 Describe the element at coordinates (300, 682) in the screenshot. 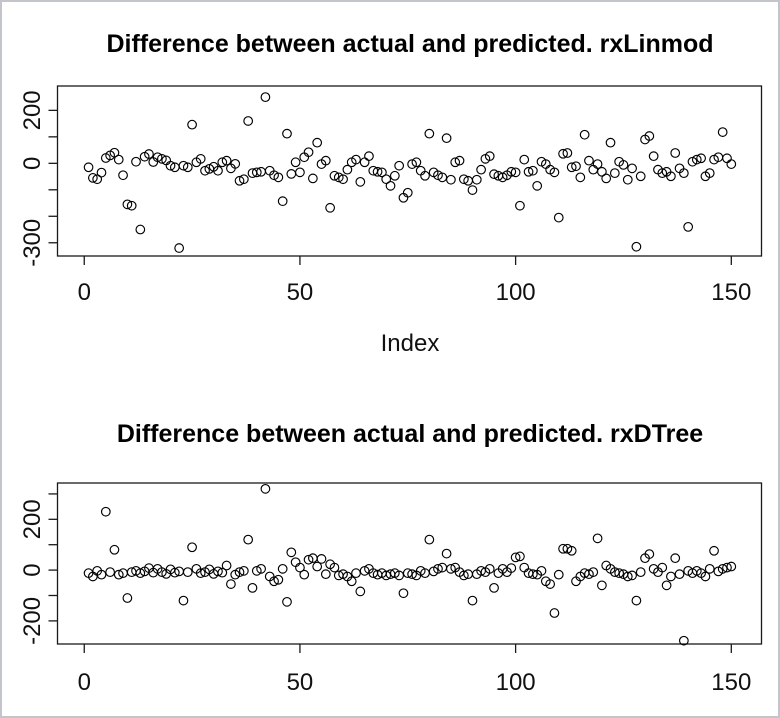

I see `x-tick-label-rxdtree: 50` at that location.